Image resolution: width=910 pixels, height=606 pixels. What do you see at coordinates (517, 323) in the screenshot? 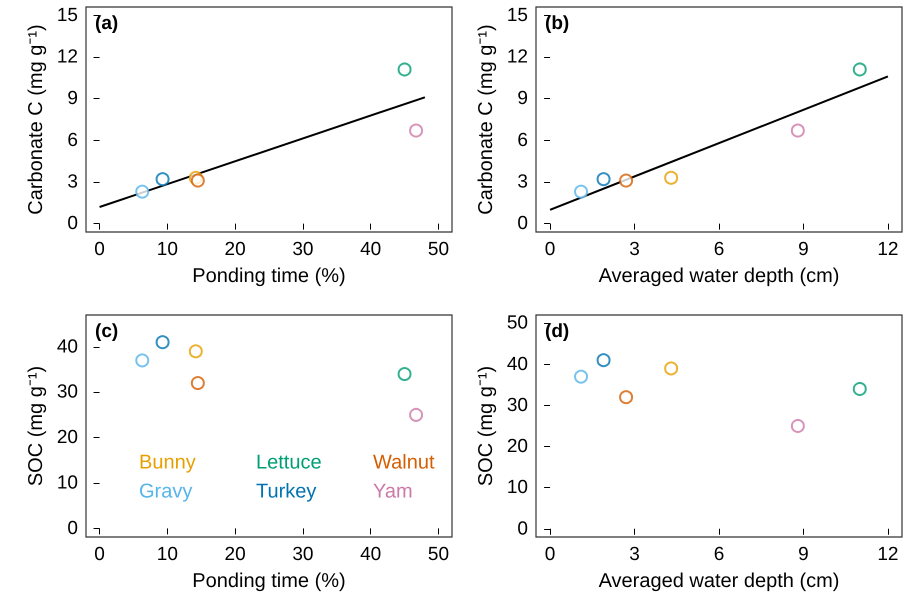
I see `y-tick-label: 50` at bounding box center [517, 323].